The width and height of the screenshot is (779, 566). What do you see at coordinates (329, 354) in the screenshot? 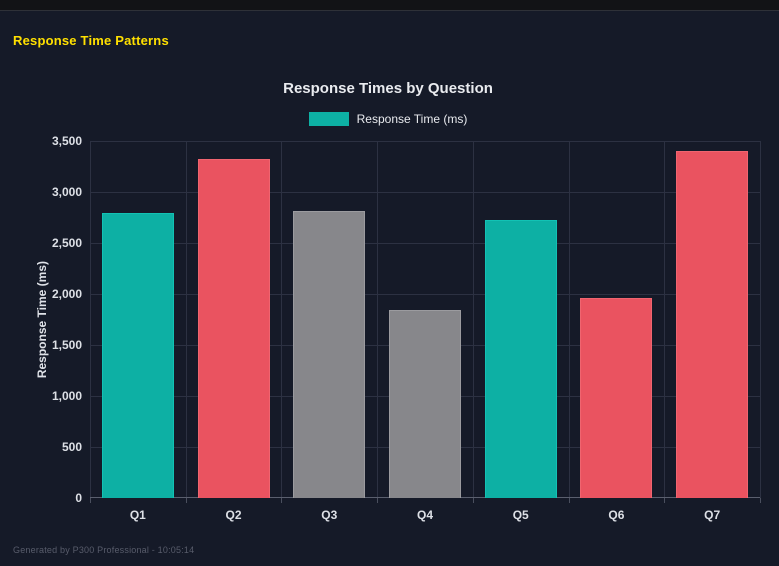
I see `bar-q3` at bounding box center [329, 354].